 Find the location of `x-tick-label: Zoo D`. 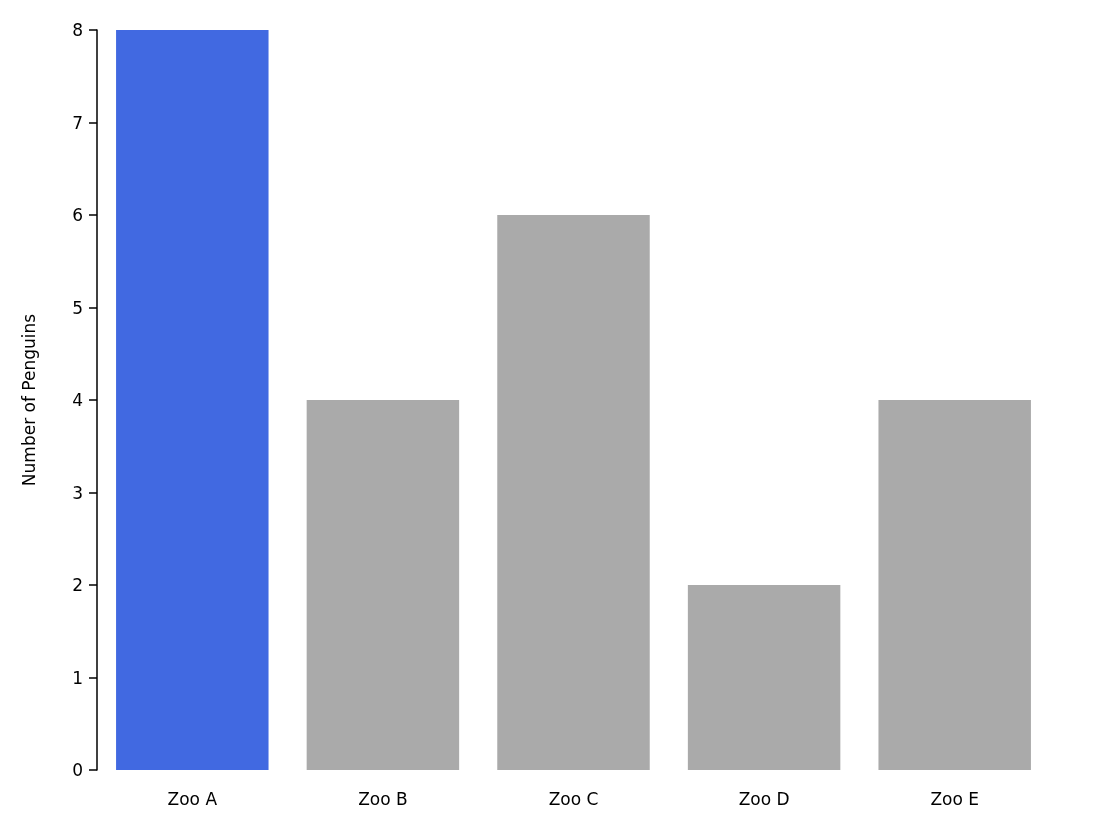

x-tick-label: Zoo D is located at coordinates (764, 798).